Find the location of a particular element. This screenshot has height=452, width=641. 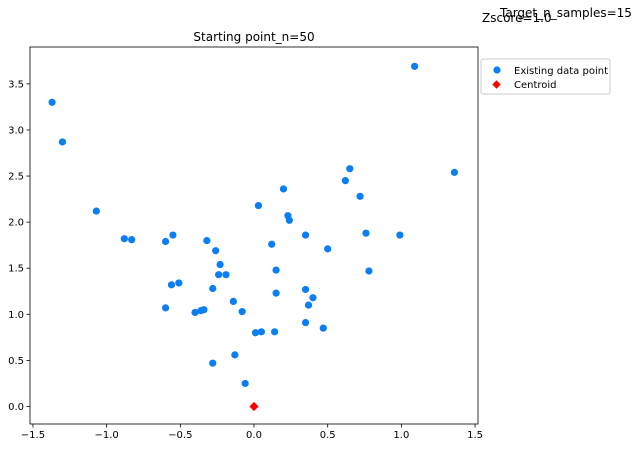

annotation-zscore: Zscore=1.0 is located at coordinates (517, 18).